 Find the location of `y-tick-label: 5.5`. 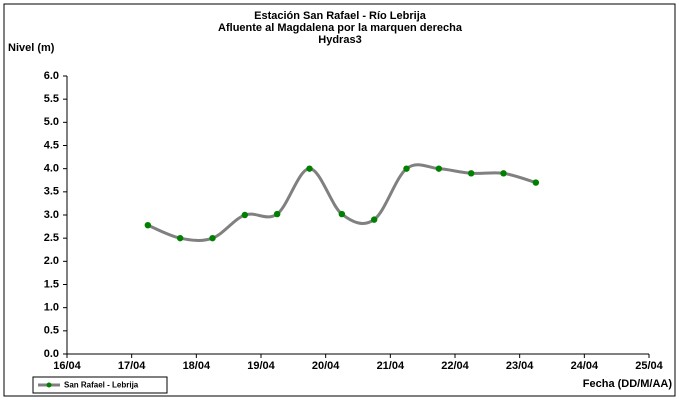

y-tick-label: 5.5 is located at coordinates (51, 99).